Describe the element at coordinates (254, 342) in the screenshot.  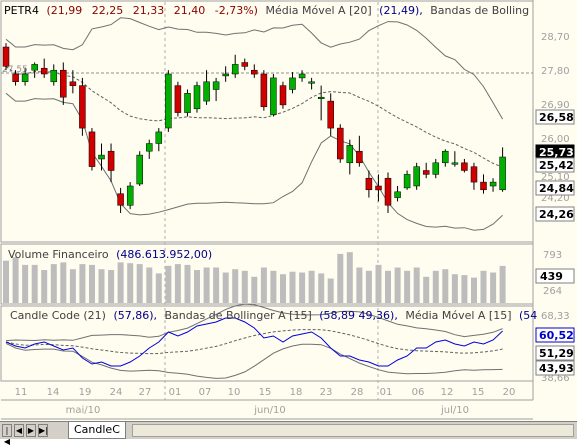
I see `candle-code-line` at that location.